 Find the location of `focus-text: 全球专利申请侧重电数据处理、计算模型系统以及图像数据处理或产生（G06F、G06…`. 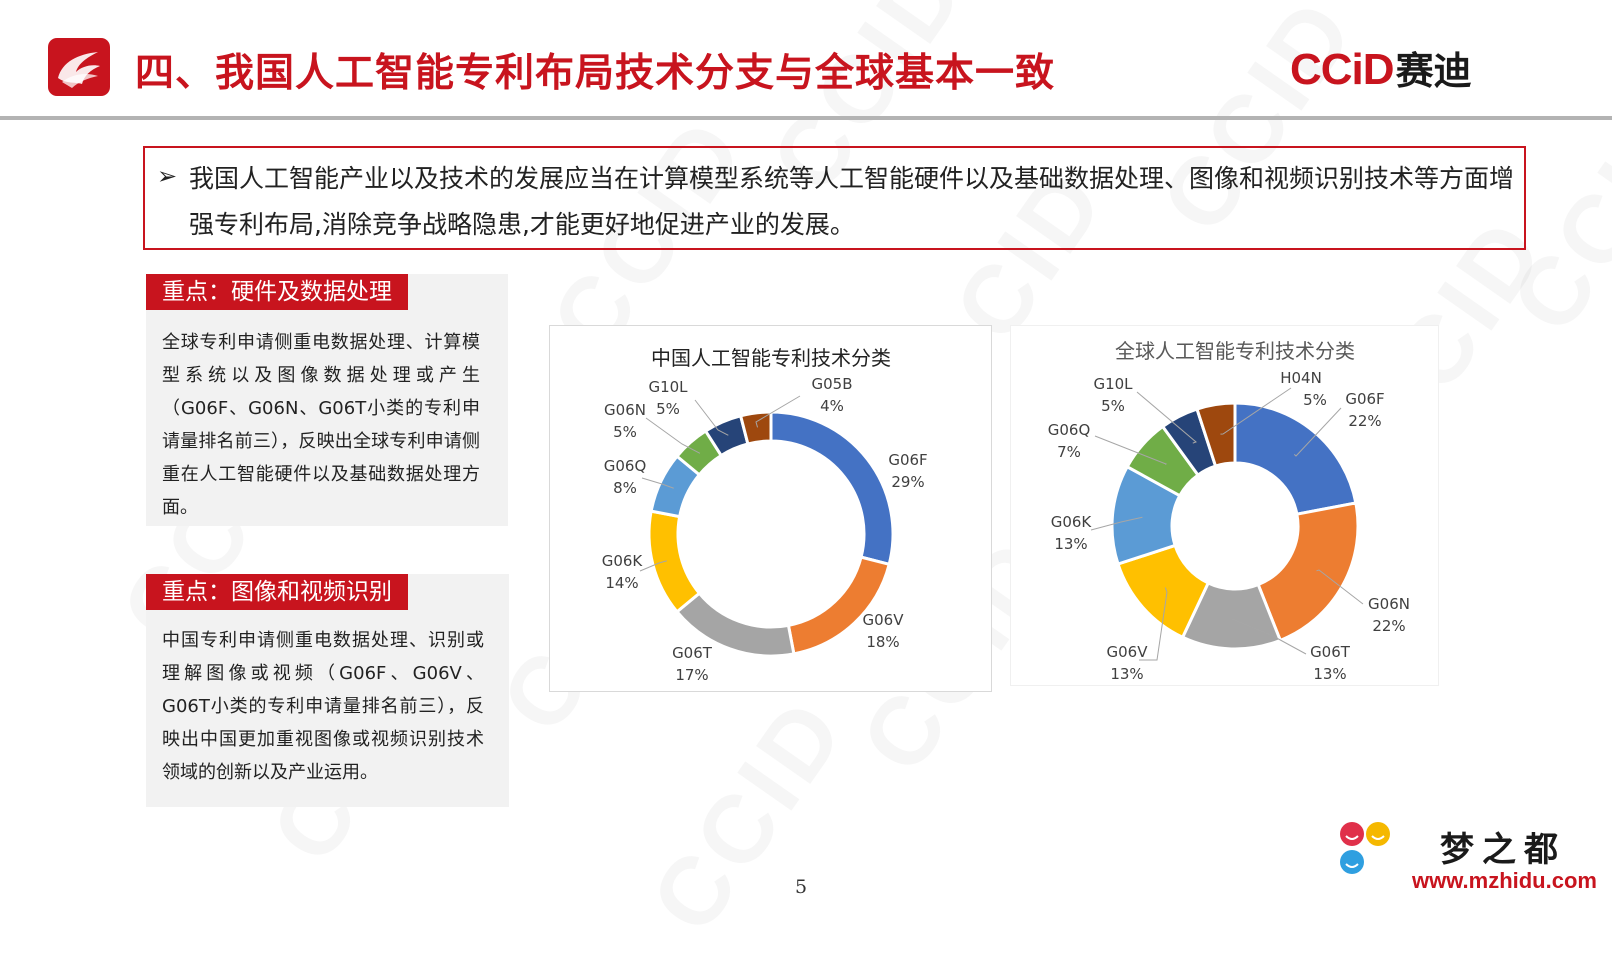

focus-text: 全球专利申请侧重电数据处理、计算模型系统以及图像数据处理或产生（G06F、G06… is located at coordinates (321, 425).